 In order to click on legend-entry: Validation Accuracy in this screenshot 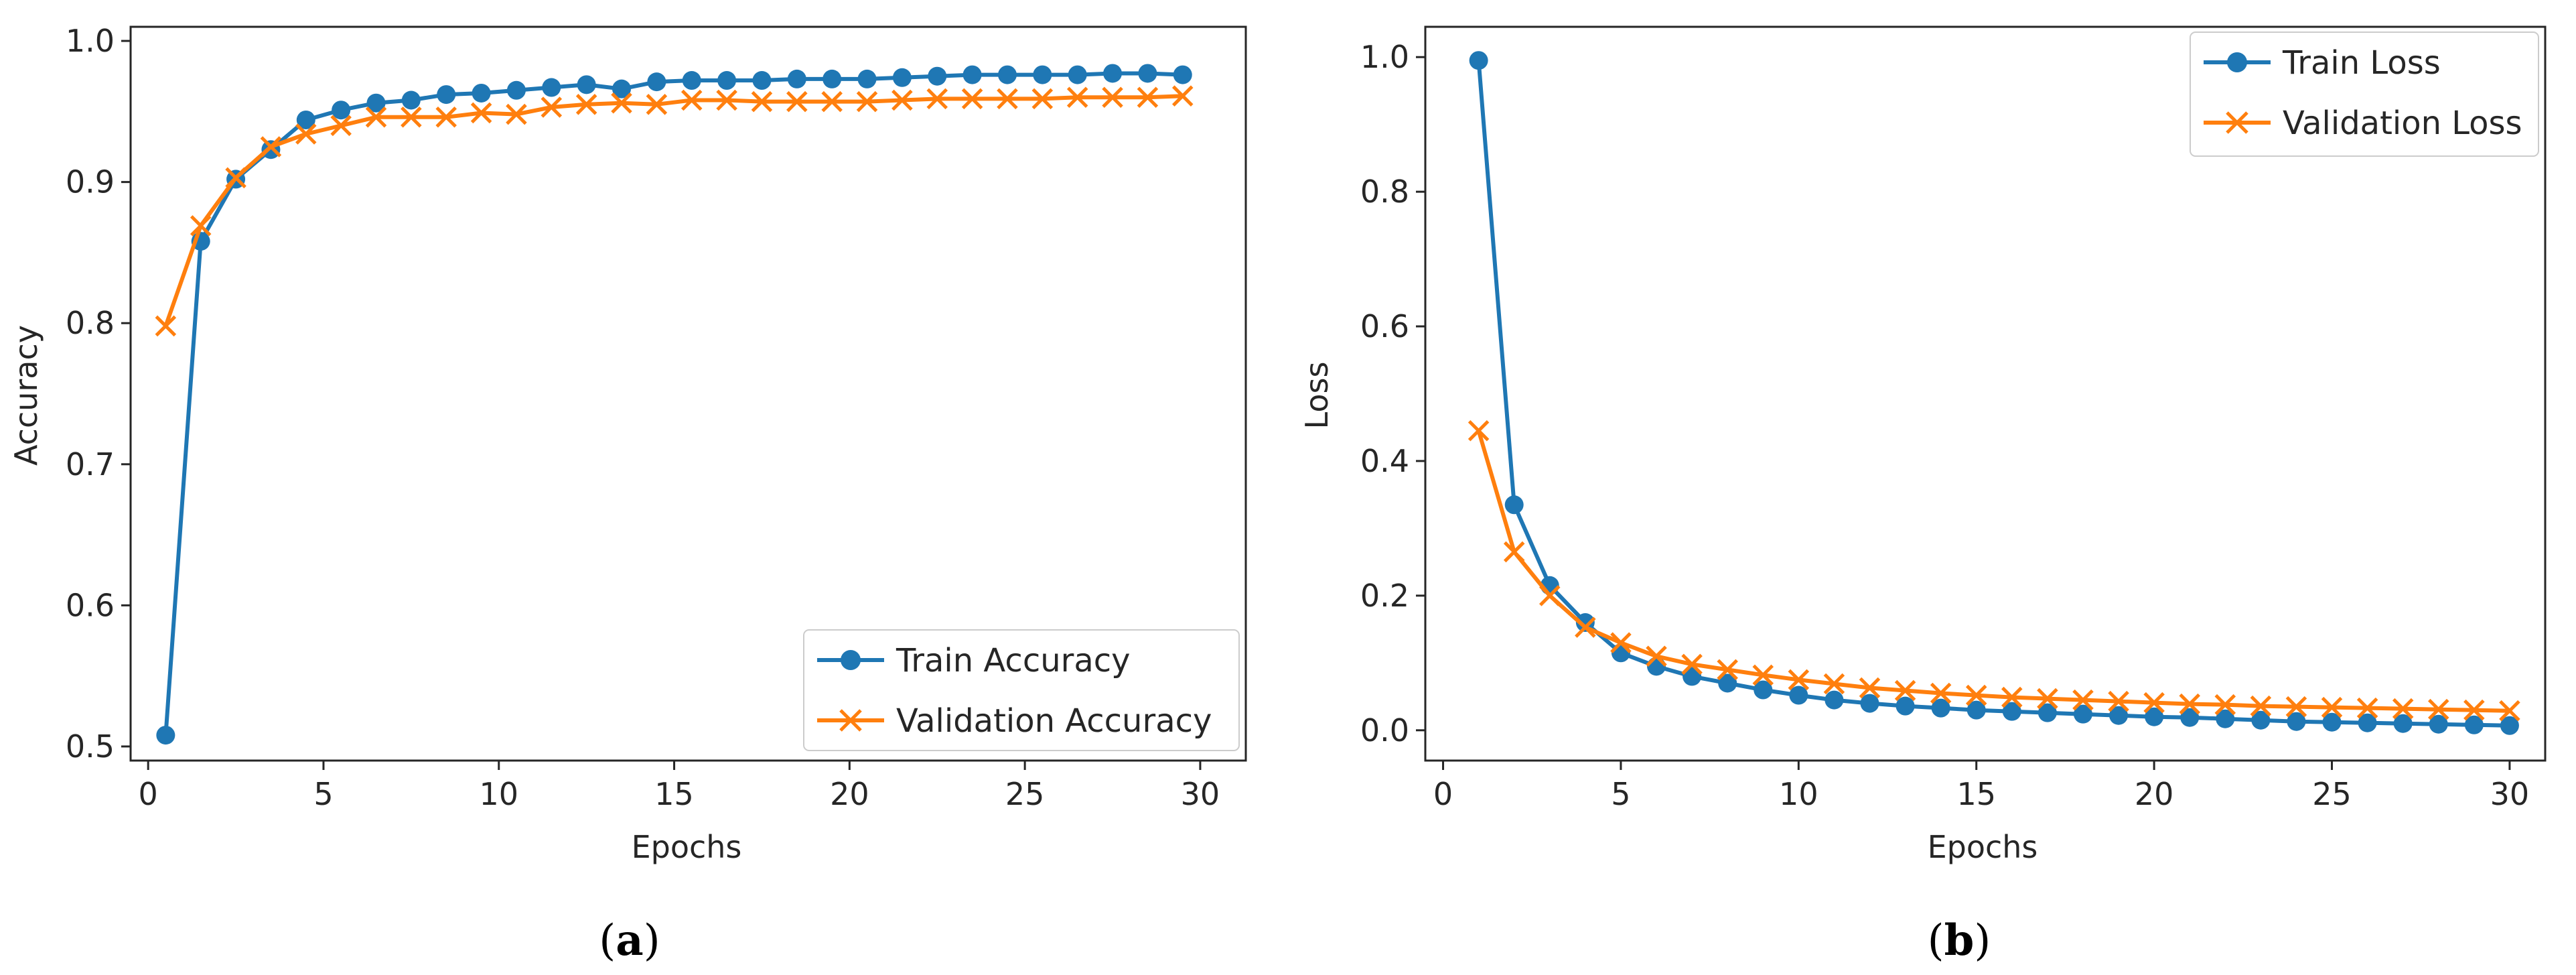, I will do `click(1014, 721)`.